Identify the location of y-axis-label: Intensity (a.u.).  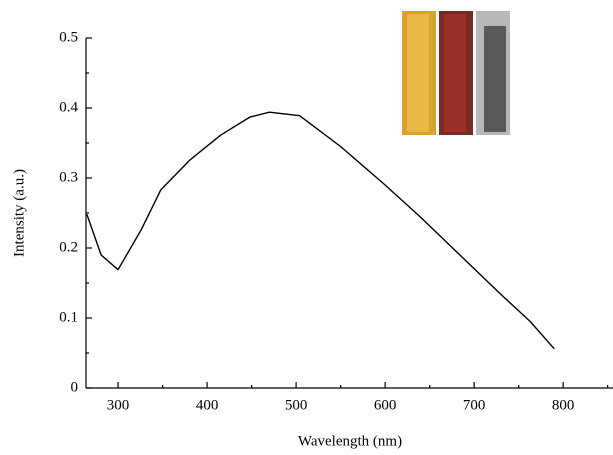
(19, 213).